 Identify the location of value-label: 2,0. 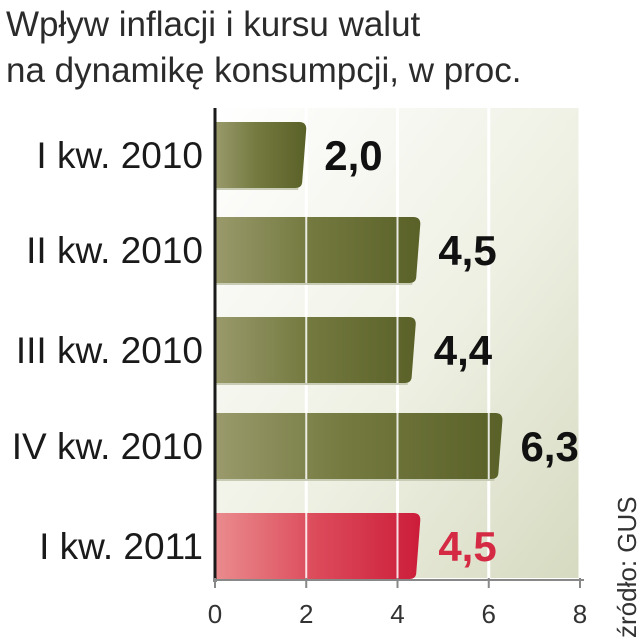
(353, 155).